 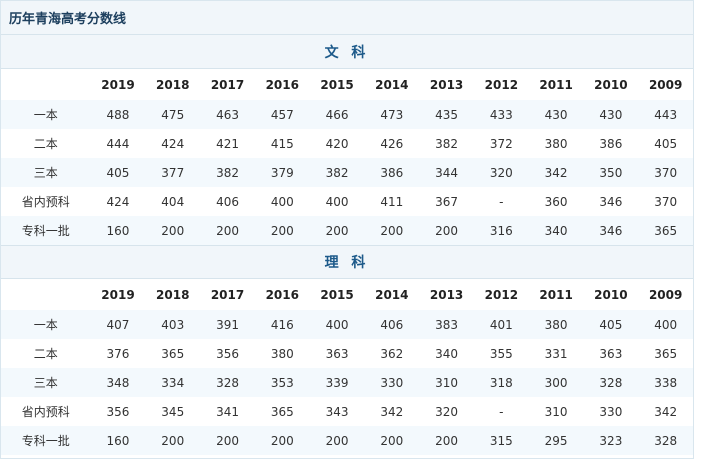 What do you see at coordinates (501, 294) in the screenshot?
I see `year-header-cell: 2012` at bounding box center [501, 294].